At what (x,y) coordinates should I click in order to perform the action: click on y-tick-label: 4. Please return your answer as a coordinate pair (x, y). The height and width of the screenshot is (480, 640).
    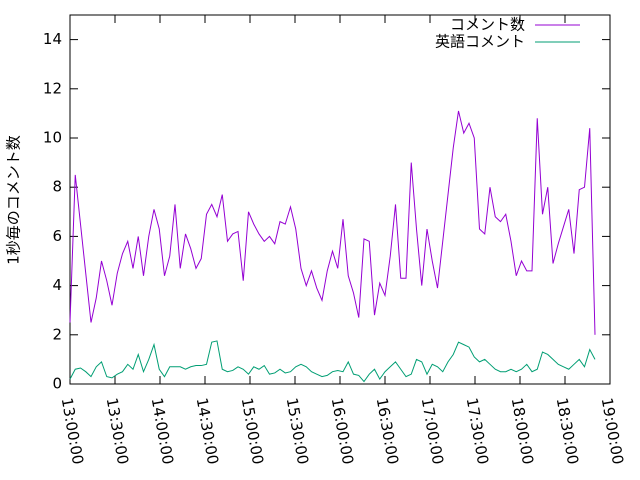
    Looking at the image, I should click on (57, 285).